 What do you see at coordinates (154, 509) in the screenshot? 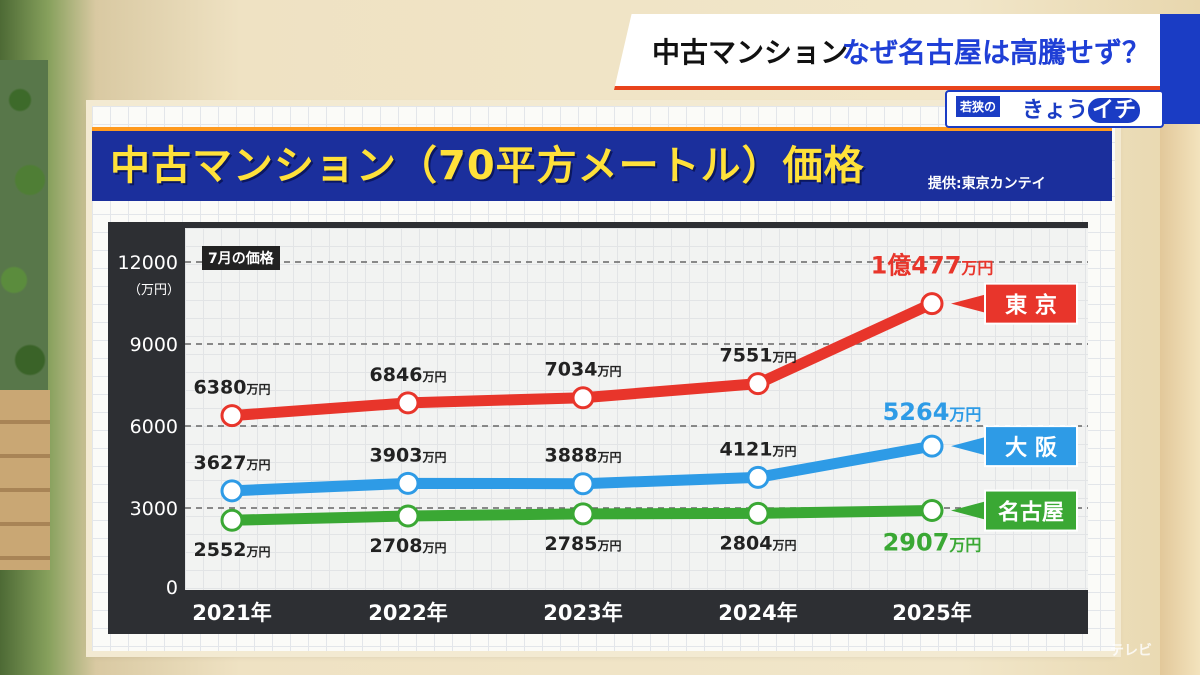
I see `y-tick-label: 3000` at bounding box center [154, 509].